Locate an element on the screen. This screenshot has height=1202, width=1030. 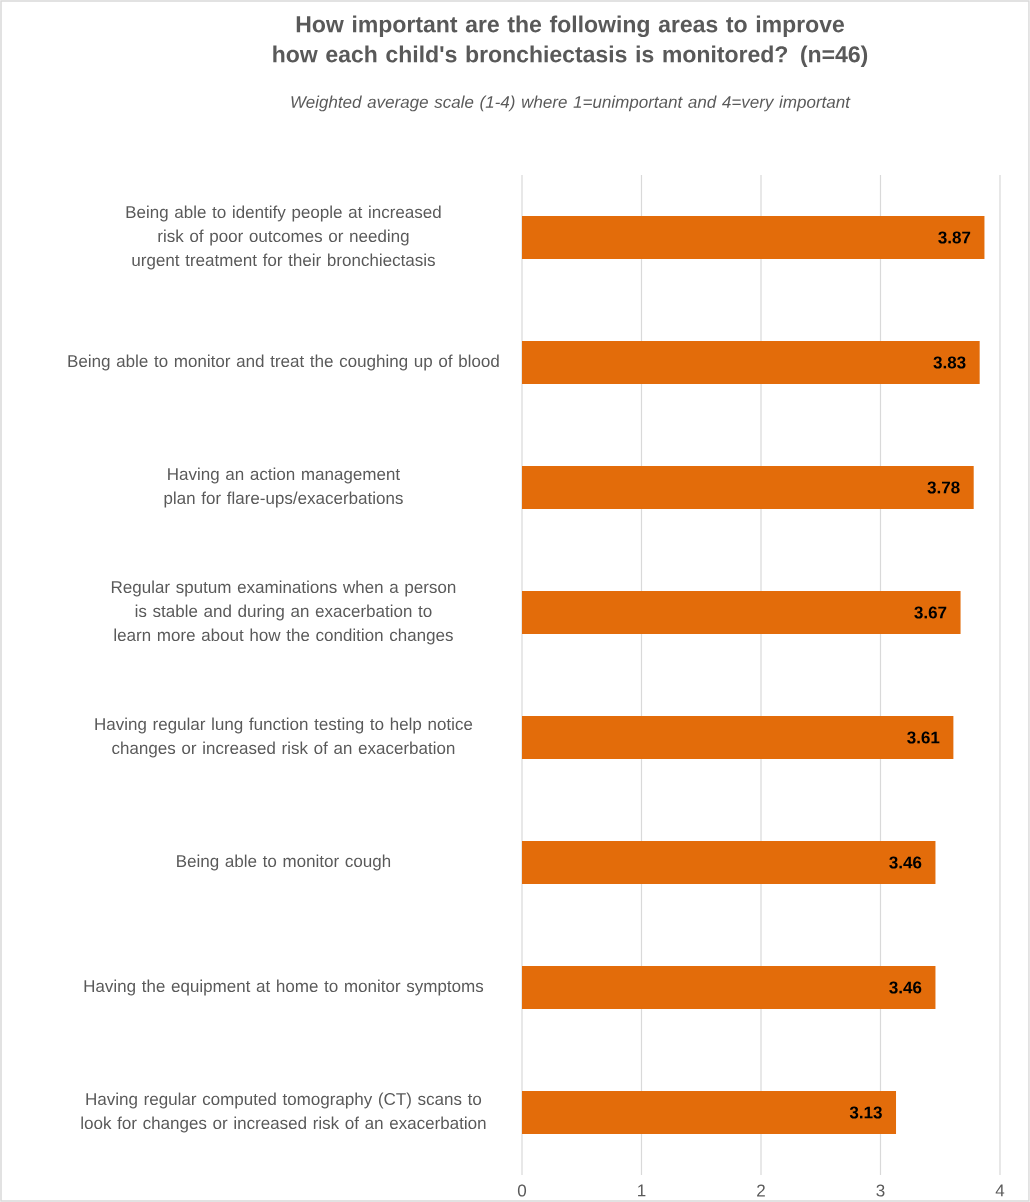
y-tick-label: Being able to identify people at increased risk of poor outcomes or needing urgent treatment for their bronchiectasis is located at coordinates (283, 237).